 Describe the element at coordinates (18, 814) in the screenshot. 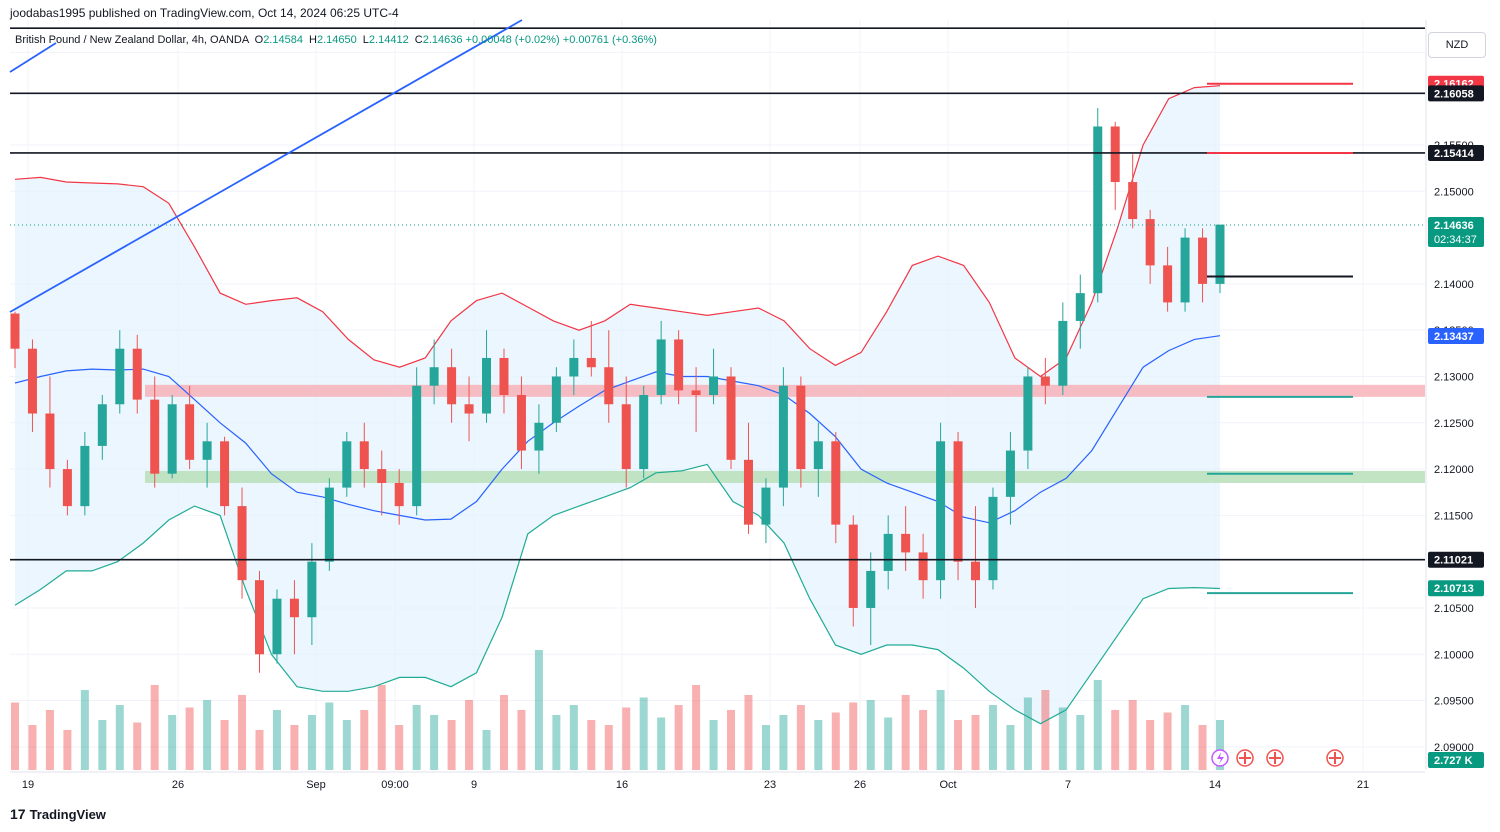

I see `tradingview-logo-icon: 17` at that location.